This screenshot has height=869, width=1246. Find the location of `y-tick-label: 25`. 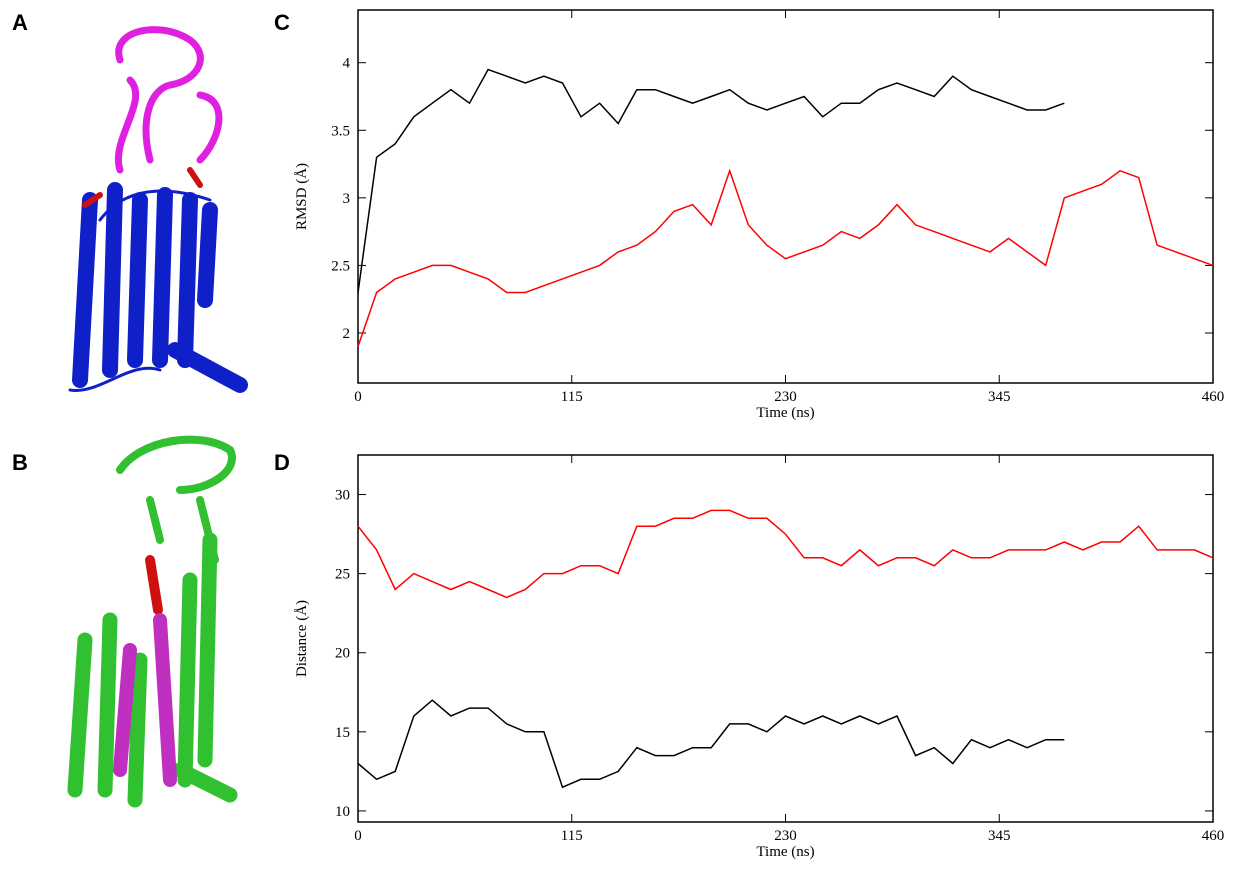

y-tick-label: 25 is located at coordinates (342, 575).